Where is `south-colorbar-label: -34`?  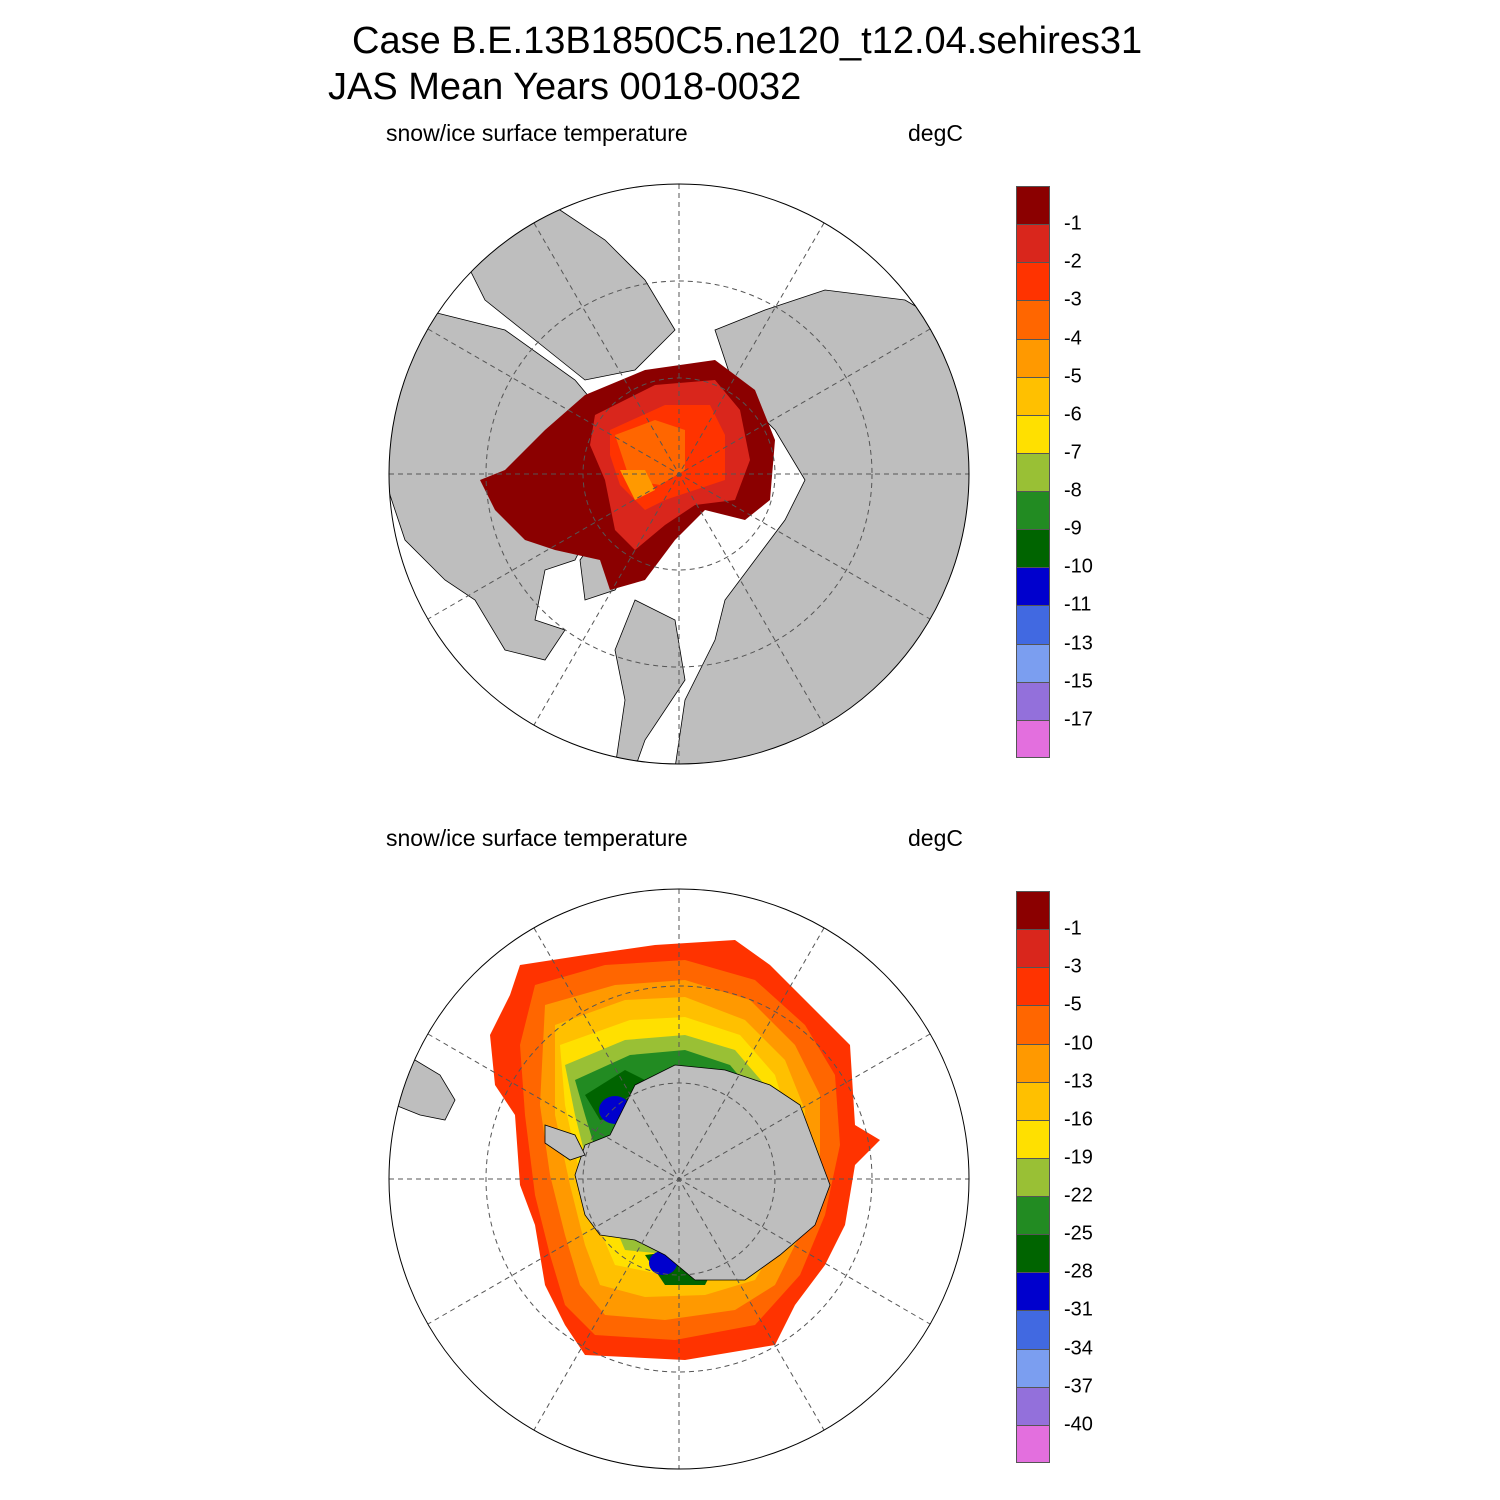 south-colorbar-label: -34 is located at coordinates (1078, 1348).